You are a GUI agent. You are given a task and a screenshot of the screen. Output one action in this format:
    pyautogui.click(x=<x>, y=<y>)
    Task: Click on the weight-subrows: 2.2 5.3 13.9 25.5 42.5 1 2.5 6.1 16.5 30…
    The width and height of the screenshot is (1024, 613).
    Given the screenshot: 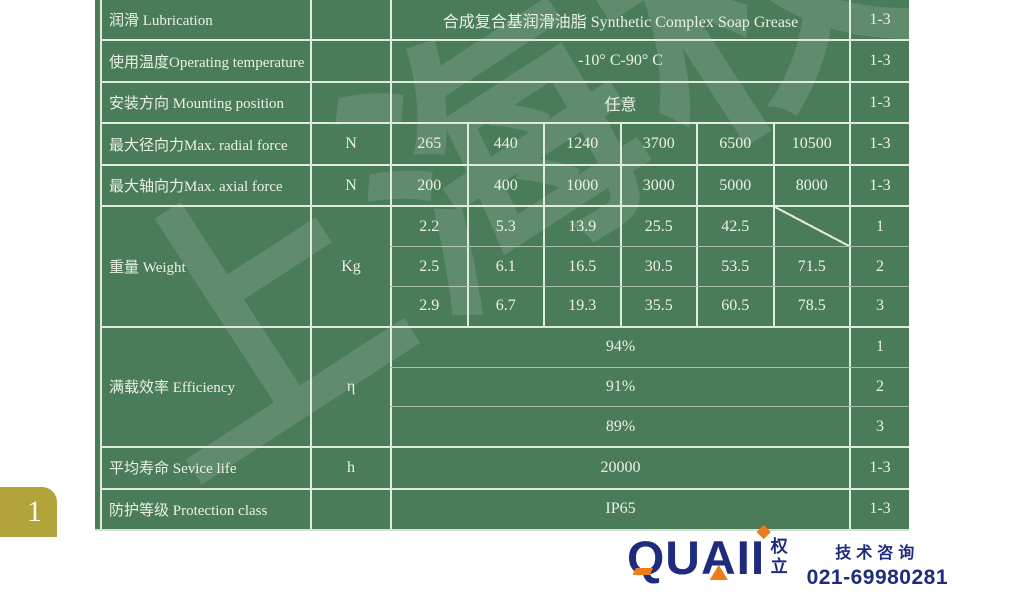 What is the action you would take?
    pyautogui.click(x=649, y=266)
    